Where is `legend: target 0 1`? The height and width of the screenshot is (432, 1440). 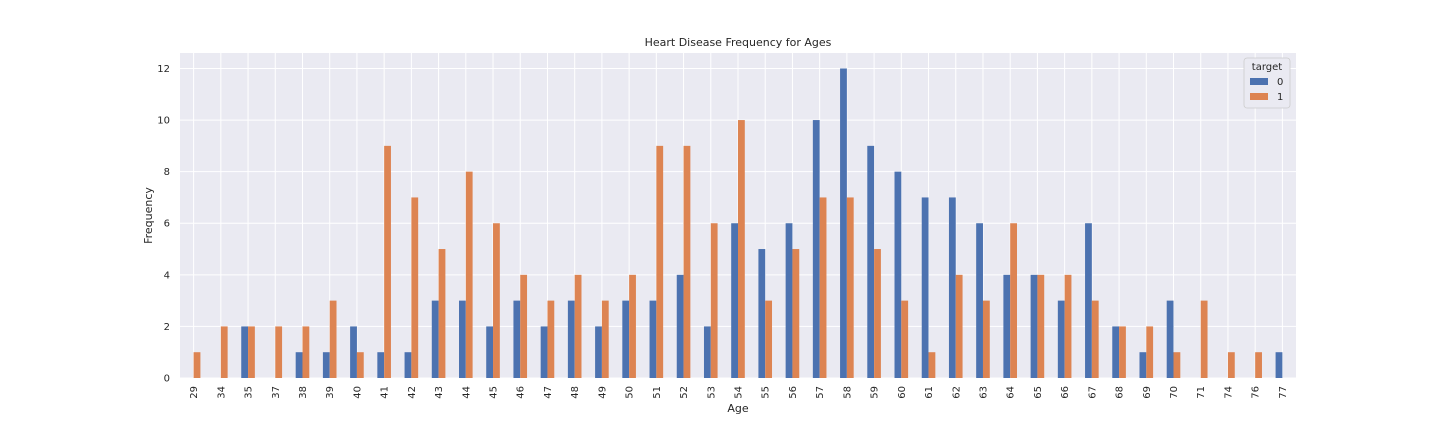
legend: target 0 1 is located at coordinates (1267, 83).